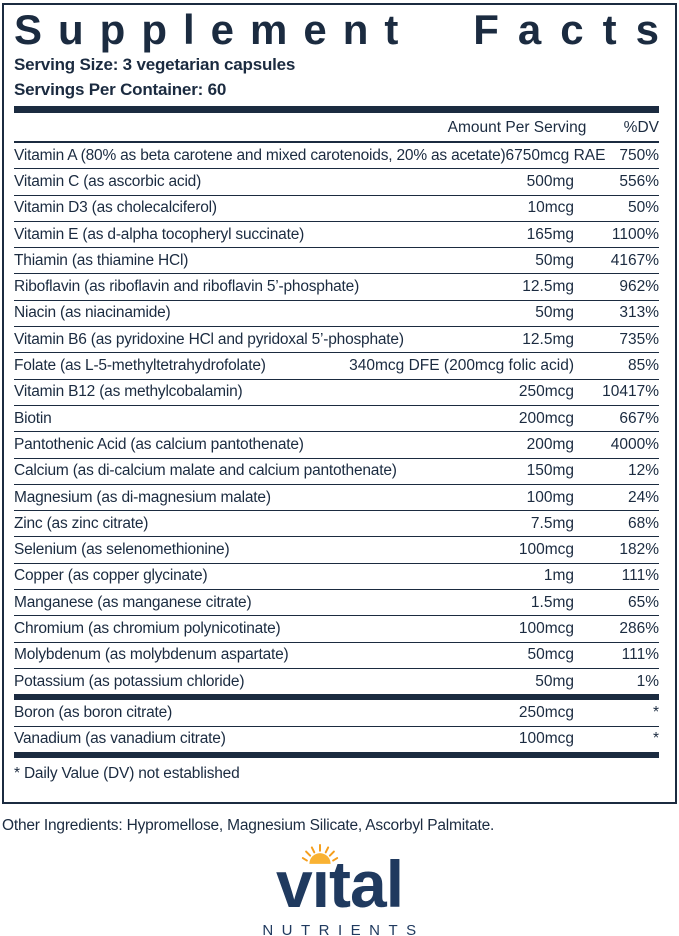 The height and width of the screenshot is (936, 679). Describe the element at coordinates (320, 884) in the screenshot. I see `brand-letter-i-glyph: ı` at that location.